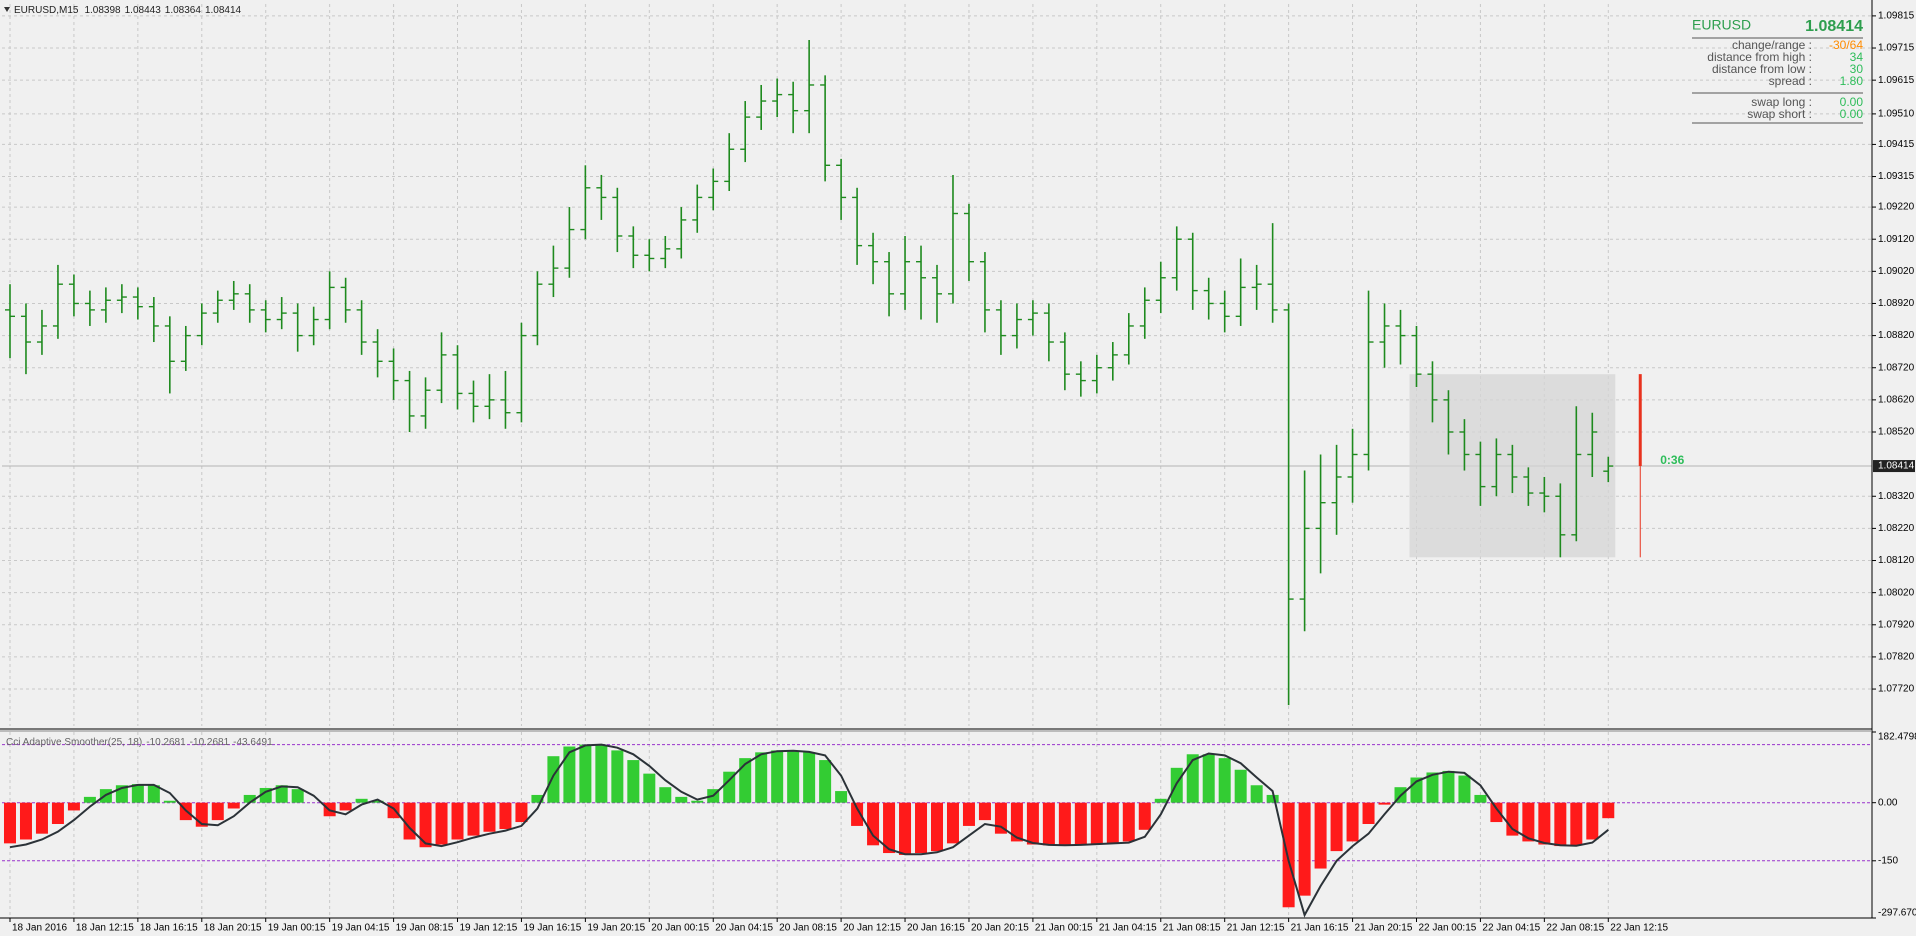 This screenshot has height=936, width=1916. What do you see at coordinates (1896, 528) in the screenshot?
I see `y-tick-label: 1.08220` at bounding box center [1896, 528].